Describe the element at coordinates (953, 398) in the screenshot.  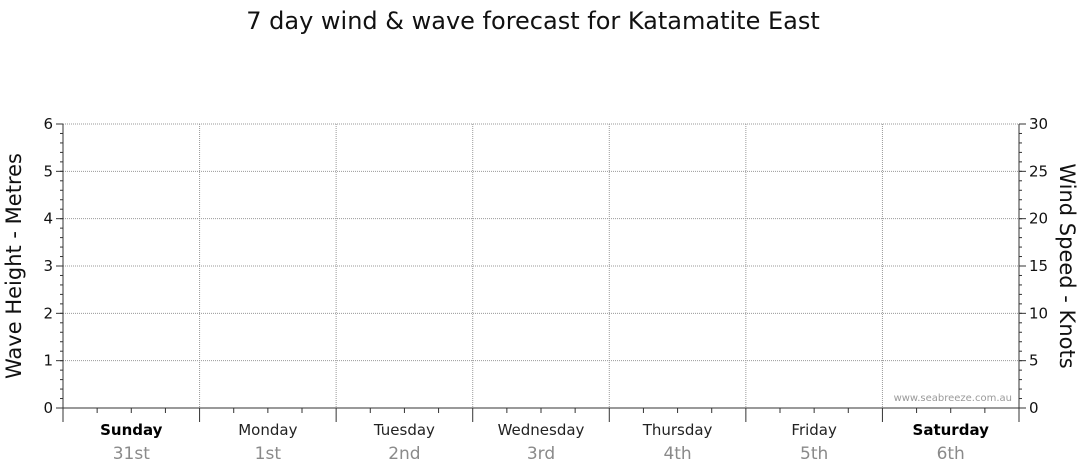
I see `watermark: www.seabreeze.com.au` at that location.